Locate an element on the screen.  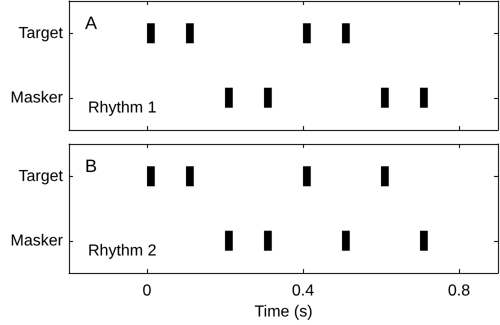
x-tick-label: 0.4 is located at coordinates (303, 291).